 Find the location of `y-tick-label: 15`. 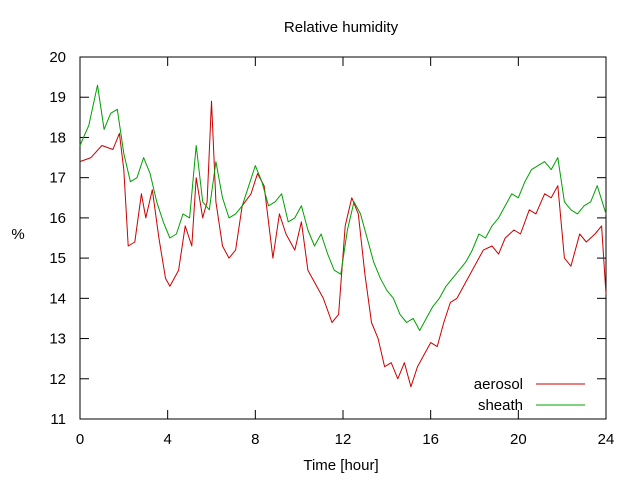

y-tick-label: 15 is located at coordinates (57, 258).